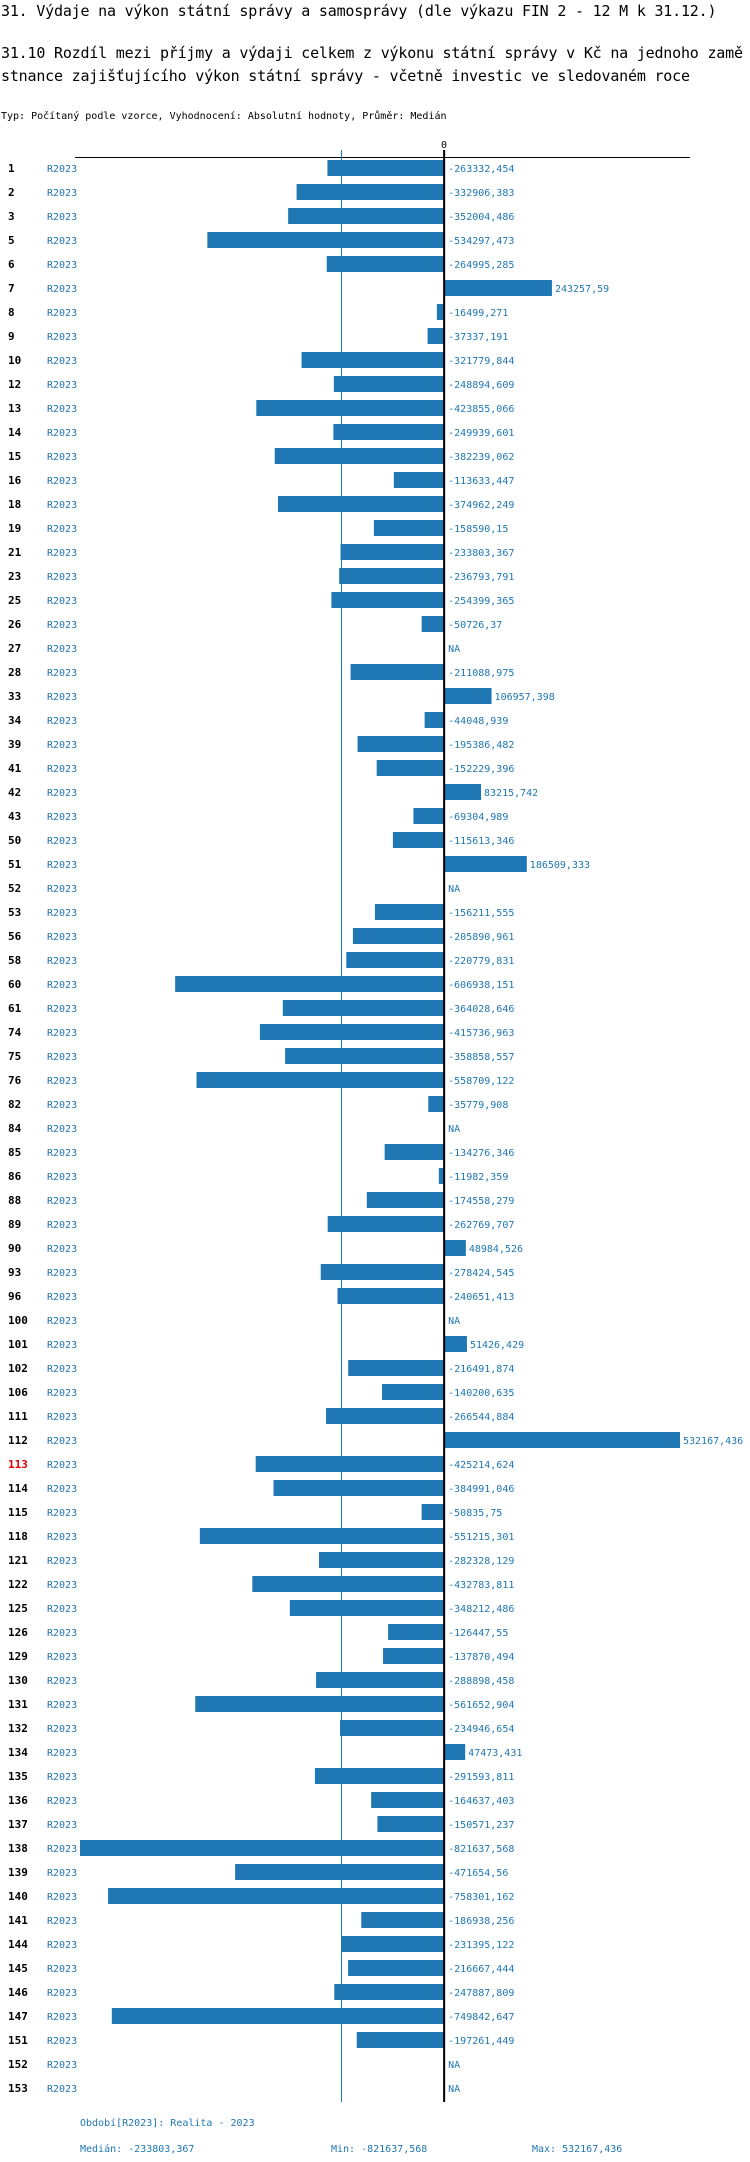 This screenshot has height=2162, width=750. Describe the element at coordinates (481, 1369) in the screenshot. I see `value-label: -216491,874` at that location.